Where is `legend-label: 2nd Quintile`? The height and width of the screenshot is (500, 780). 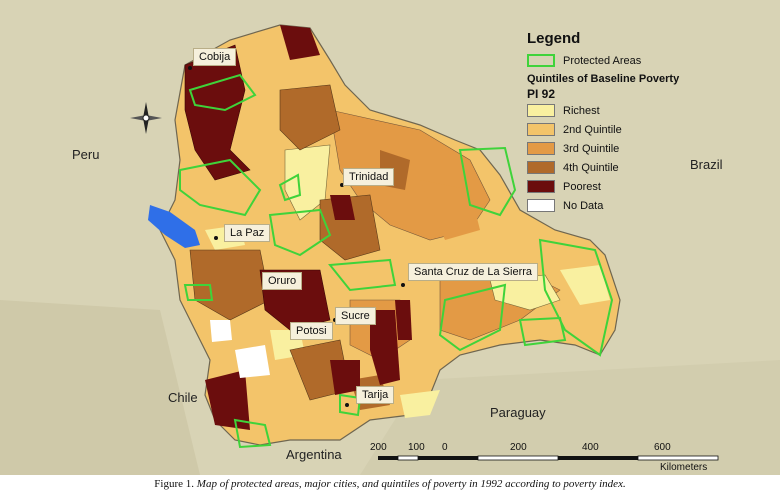 legend-label: 2nd Quintile is located at coordinates (592, 129).